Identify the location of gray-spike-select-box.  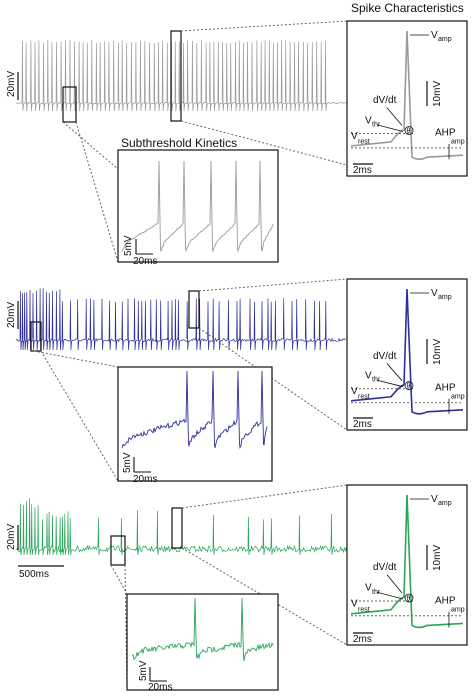
(176, 76).